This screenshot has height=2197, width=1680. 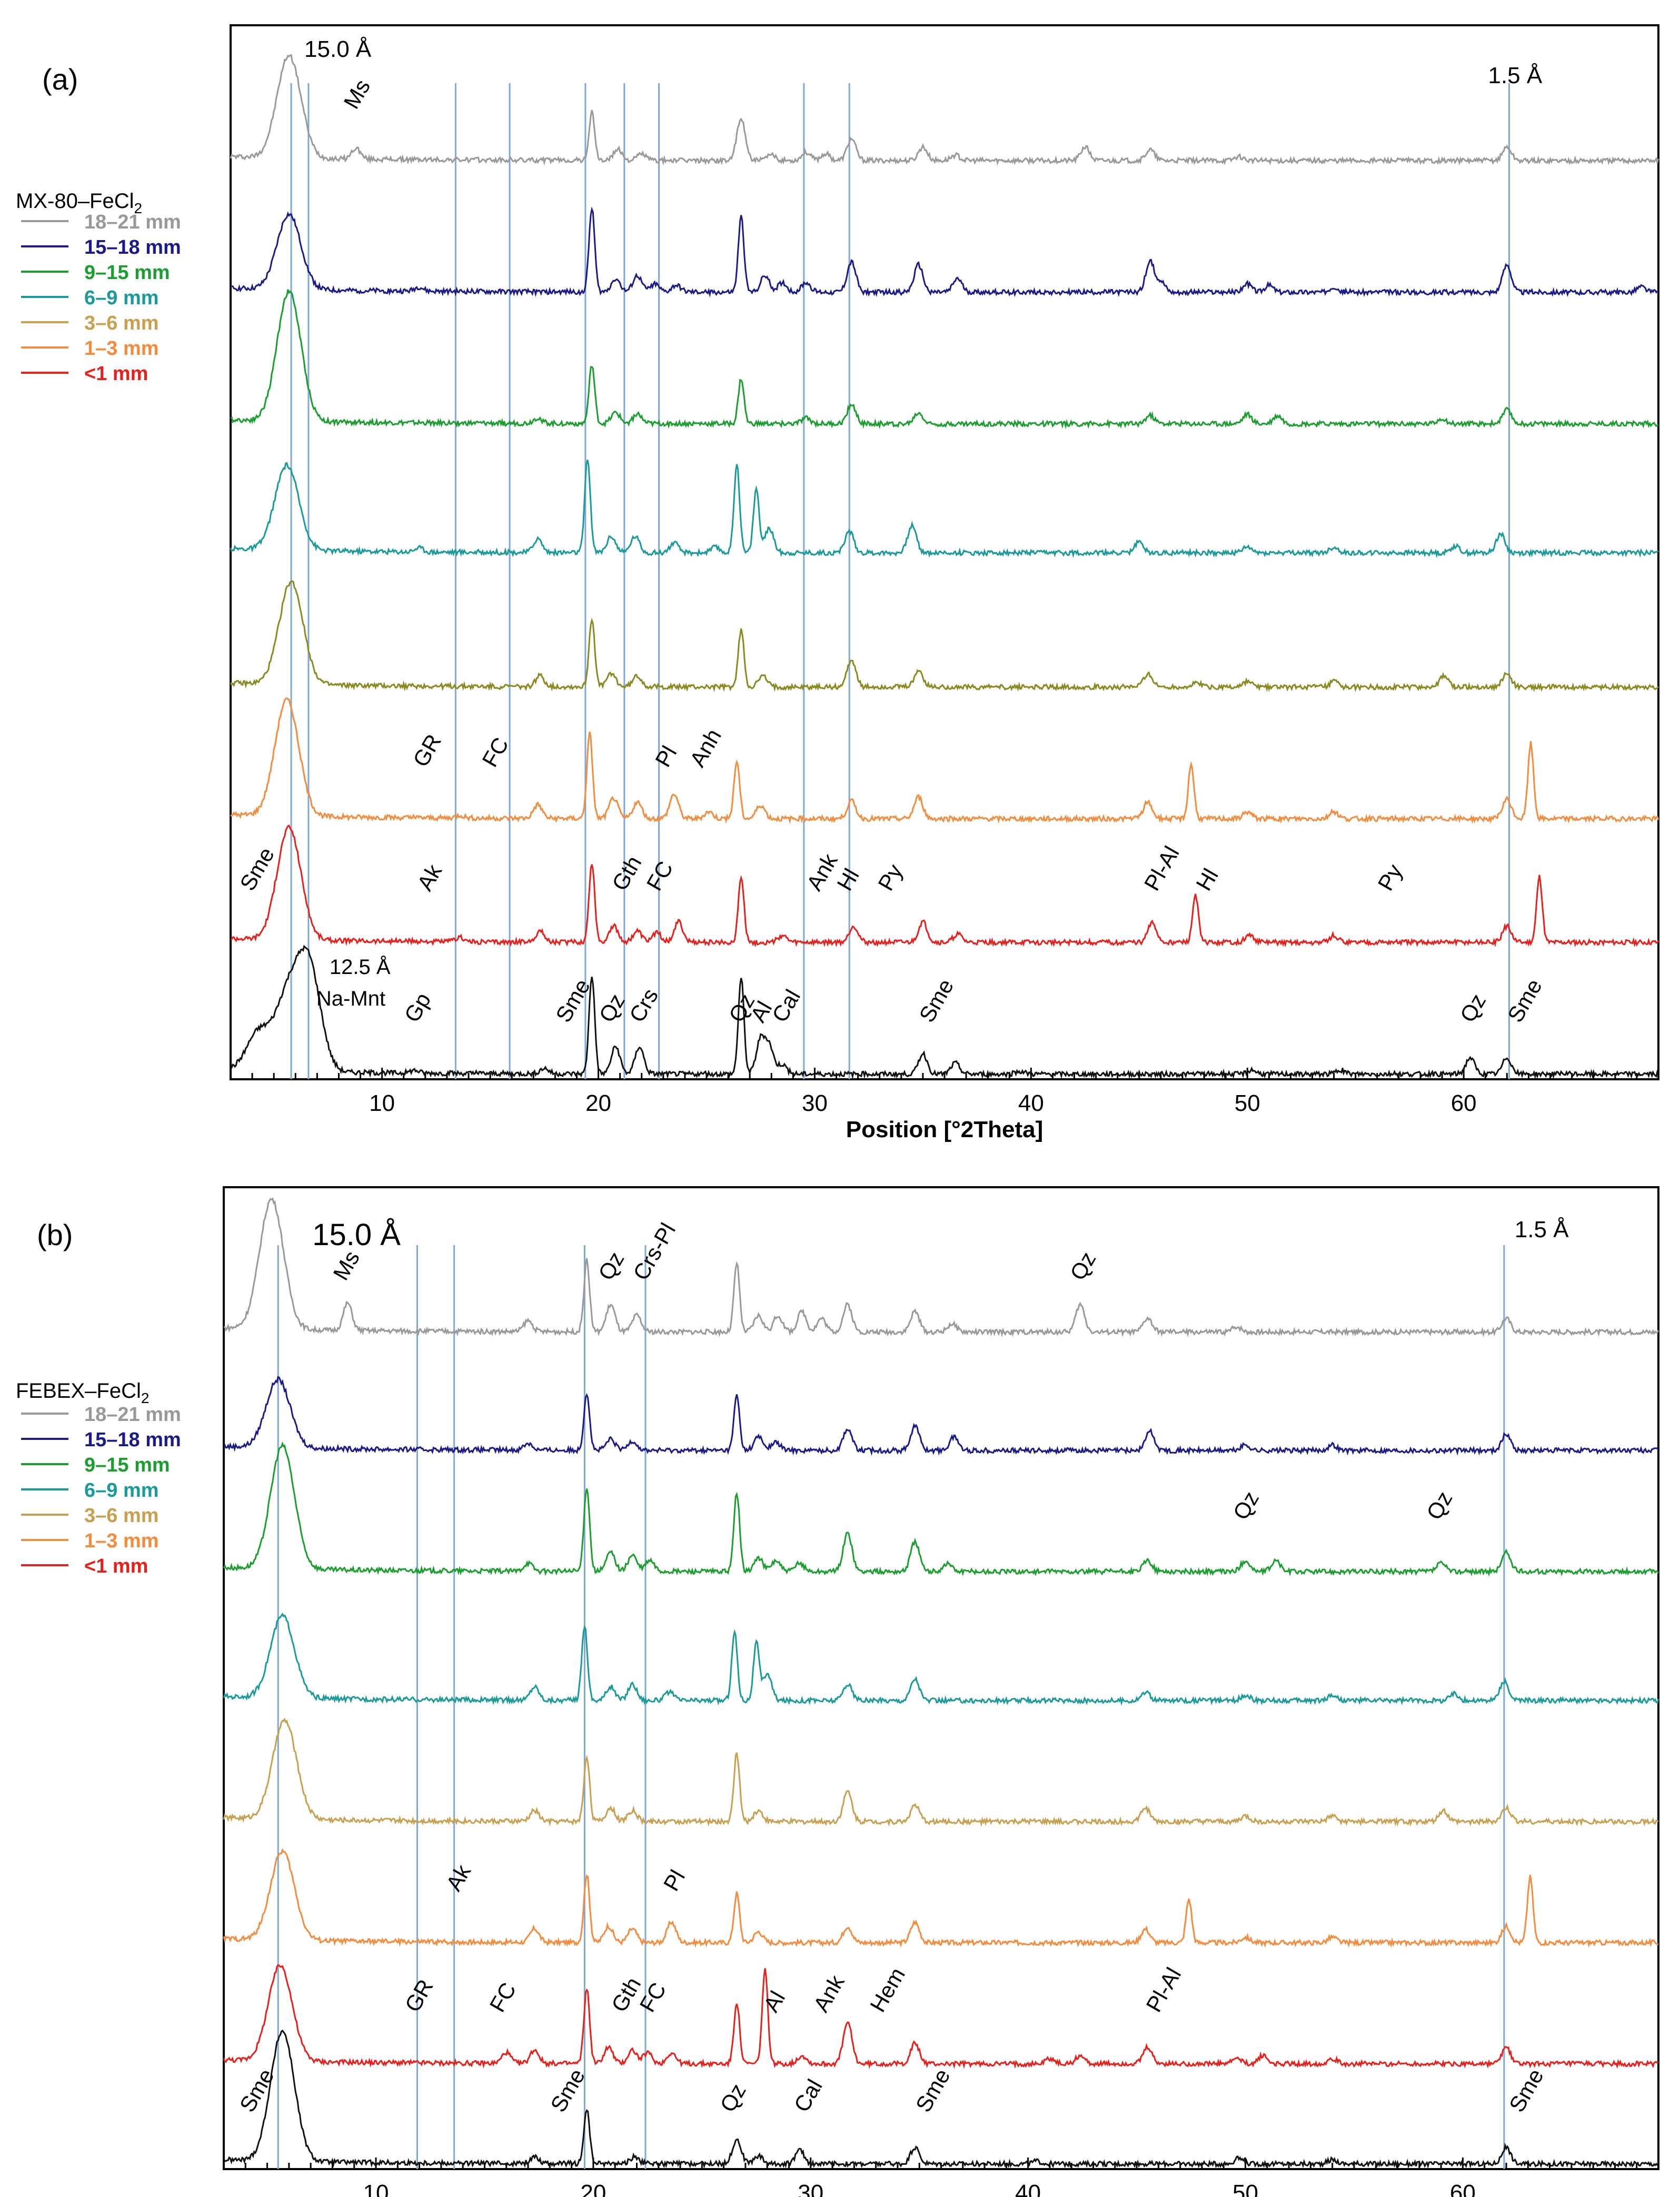 What do you see at coordinates (350, 998) in the screenshot?
I see `d-spacing-label: Na-Mnt` at bounding box center [350, 998].